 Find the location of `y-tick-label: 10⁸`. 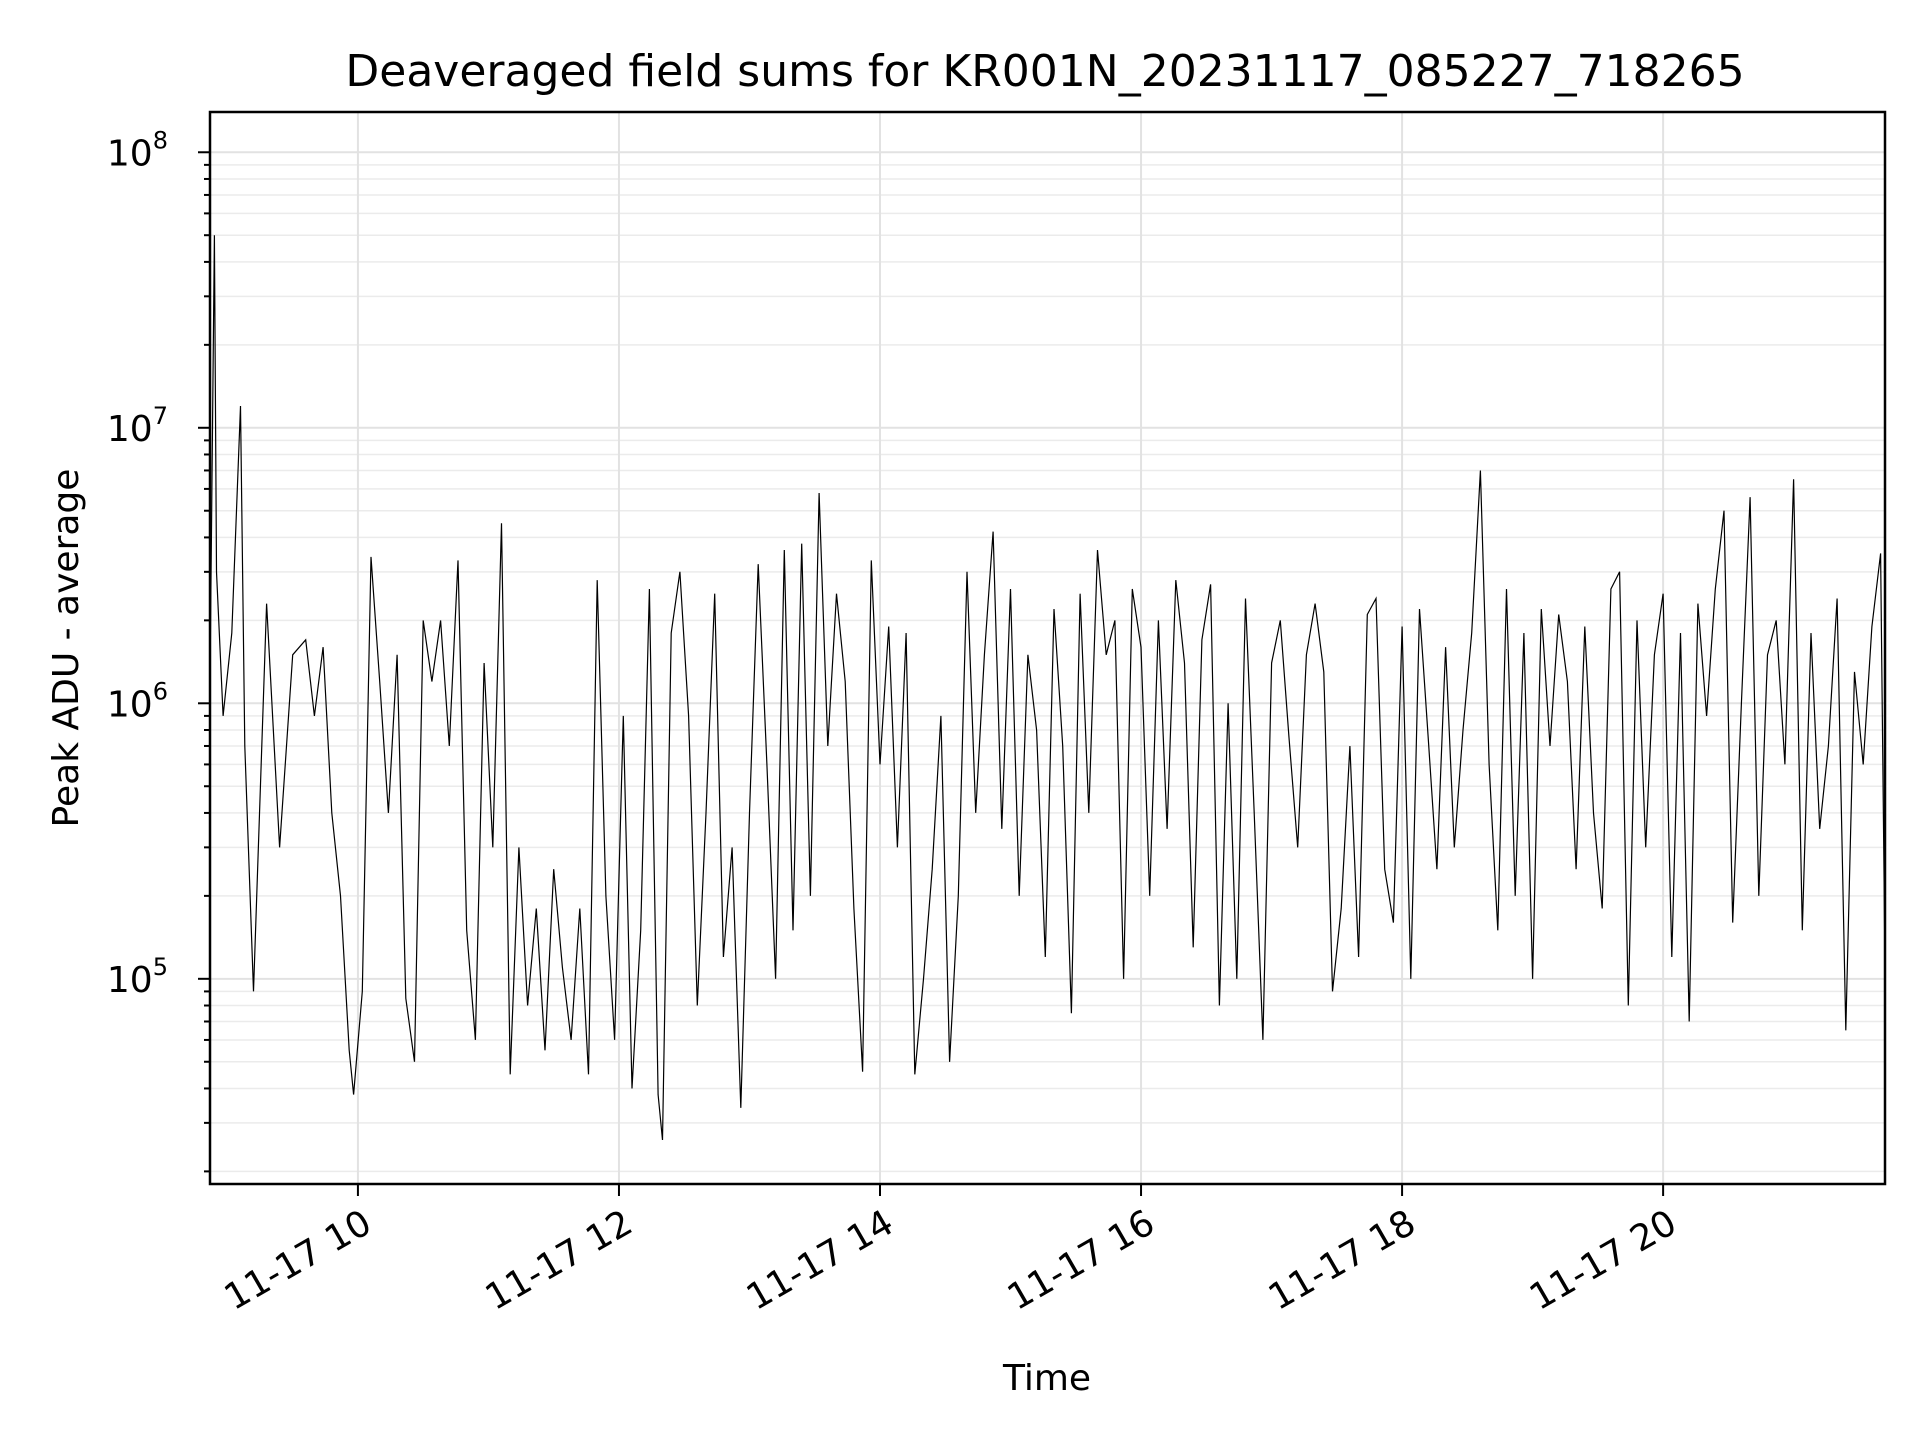

y-tick-label: 10⁸ is located at coordinates (137, 150).